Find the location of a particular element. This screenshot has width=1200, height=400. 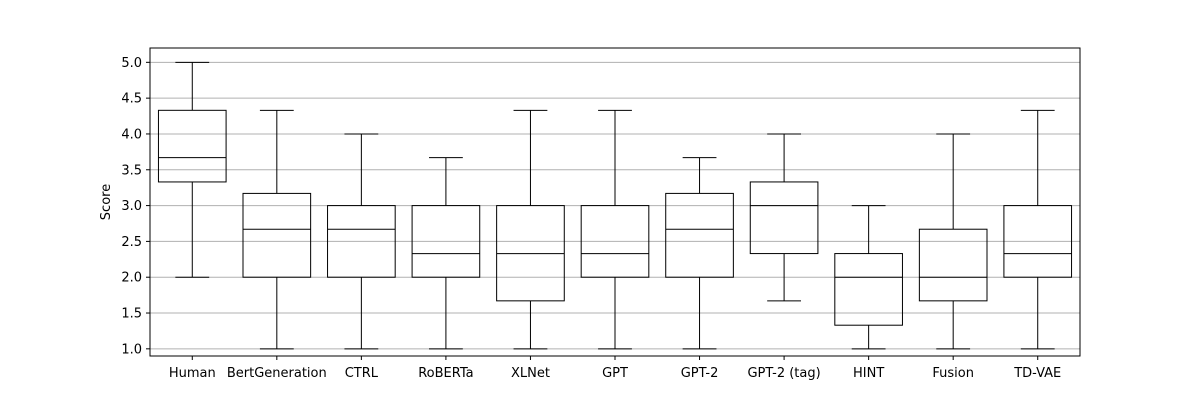

y-axis-label: Score is located at coordinates (106, 202).